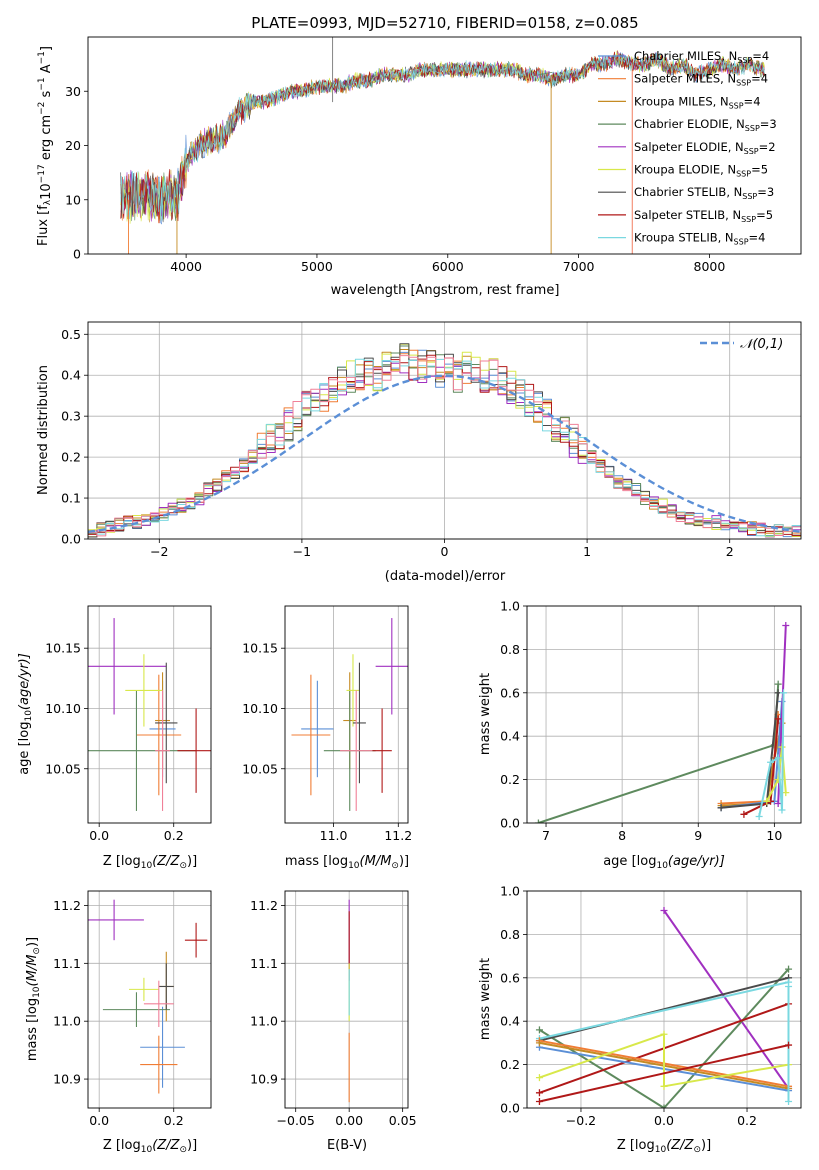 This screenshot has height=1170, width=819. I want to click on y-tick-label: 0.5, so click(71, 334).